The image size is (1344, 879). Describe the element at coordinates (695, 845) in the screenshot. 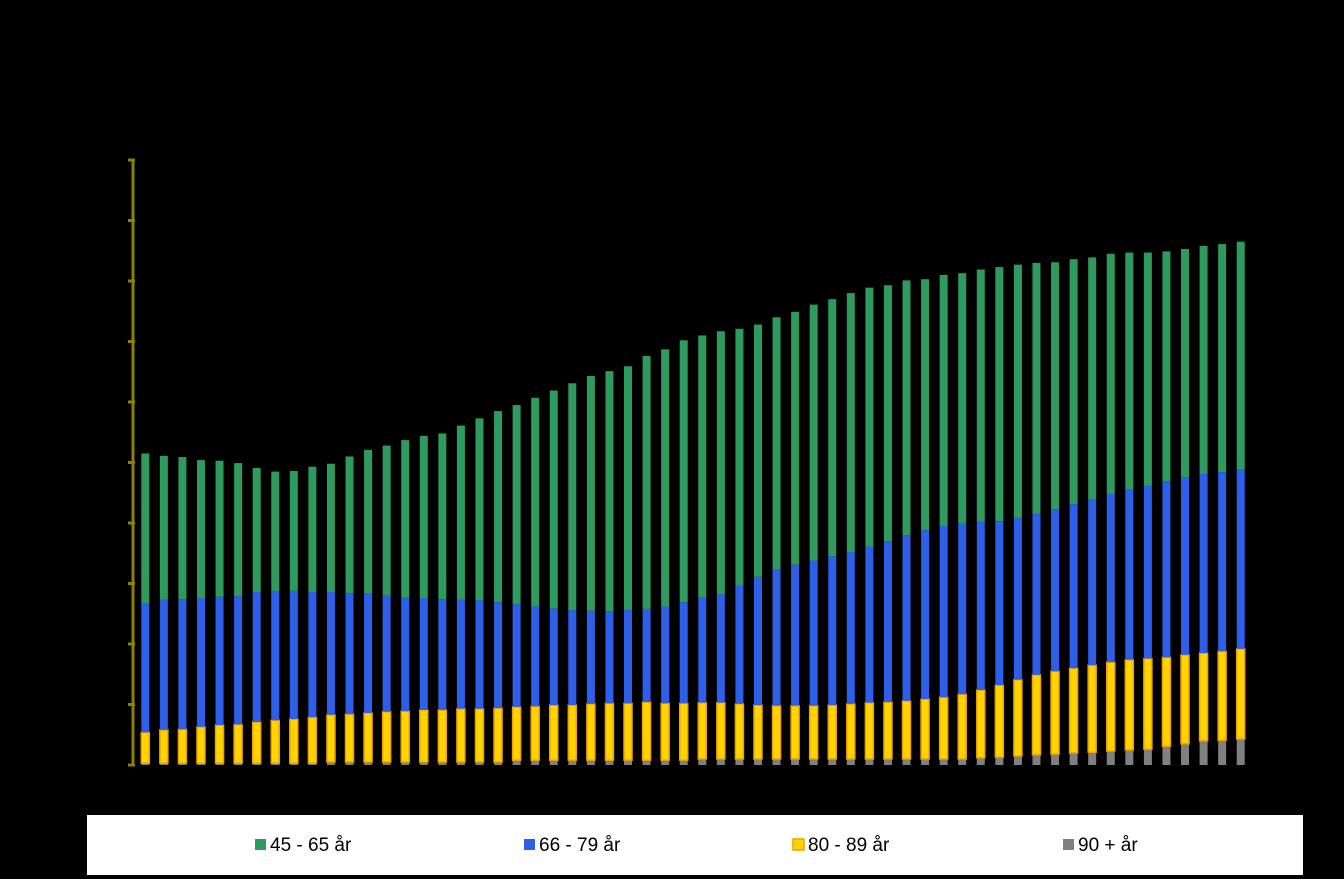

I see `legend-box` at that location.